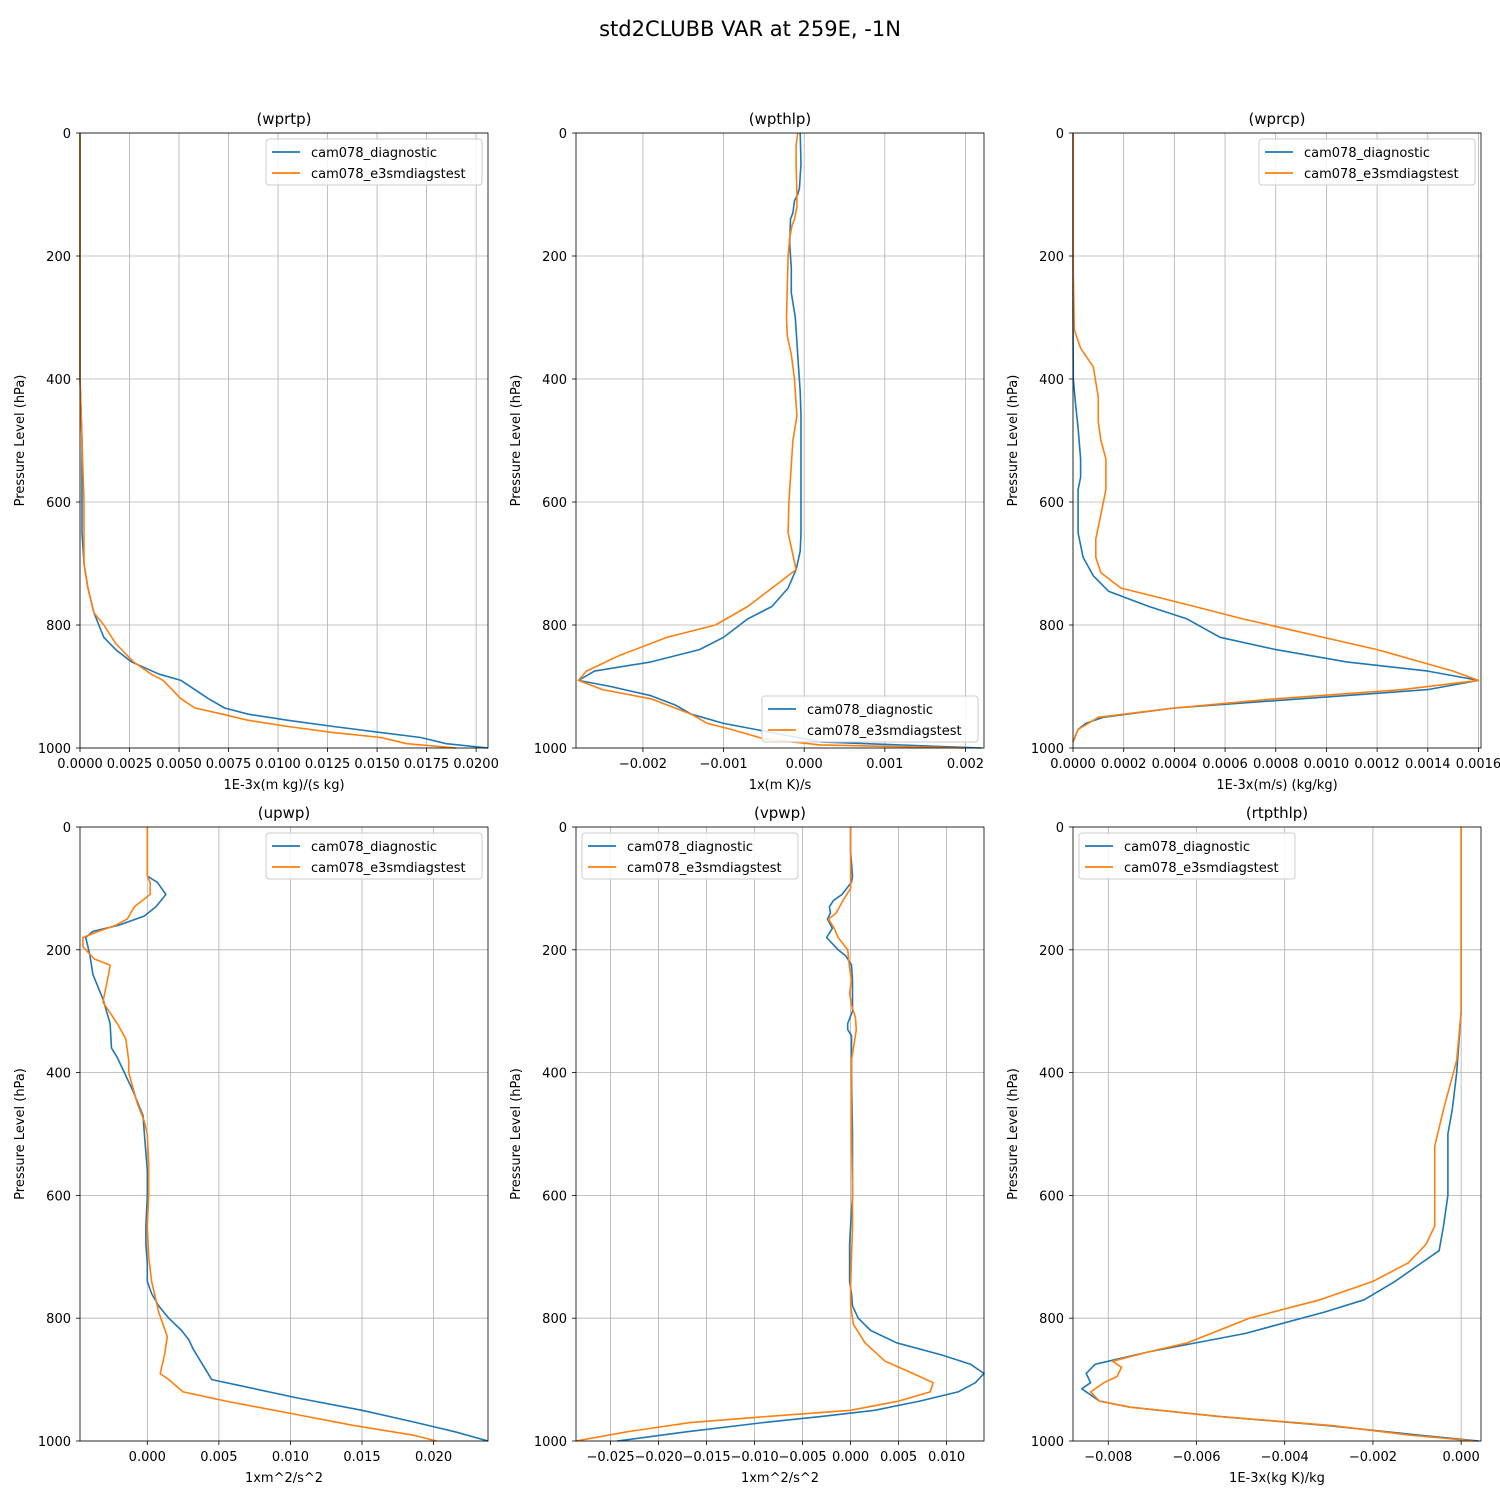 Image resolution: width=1500 pixels, height=1500 pixels. What do you see at coordinates (1277, 813) in the screenshot?
I see `panel-title: (rtpthlp)` at bounding box center [1277, 813].